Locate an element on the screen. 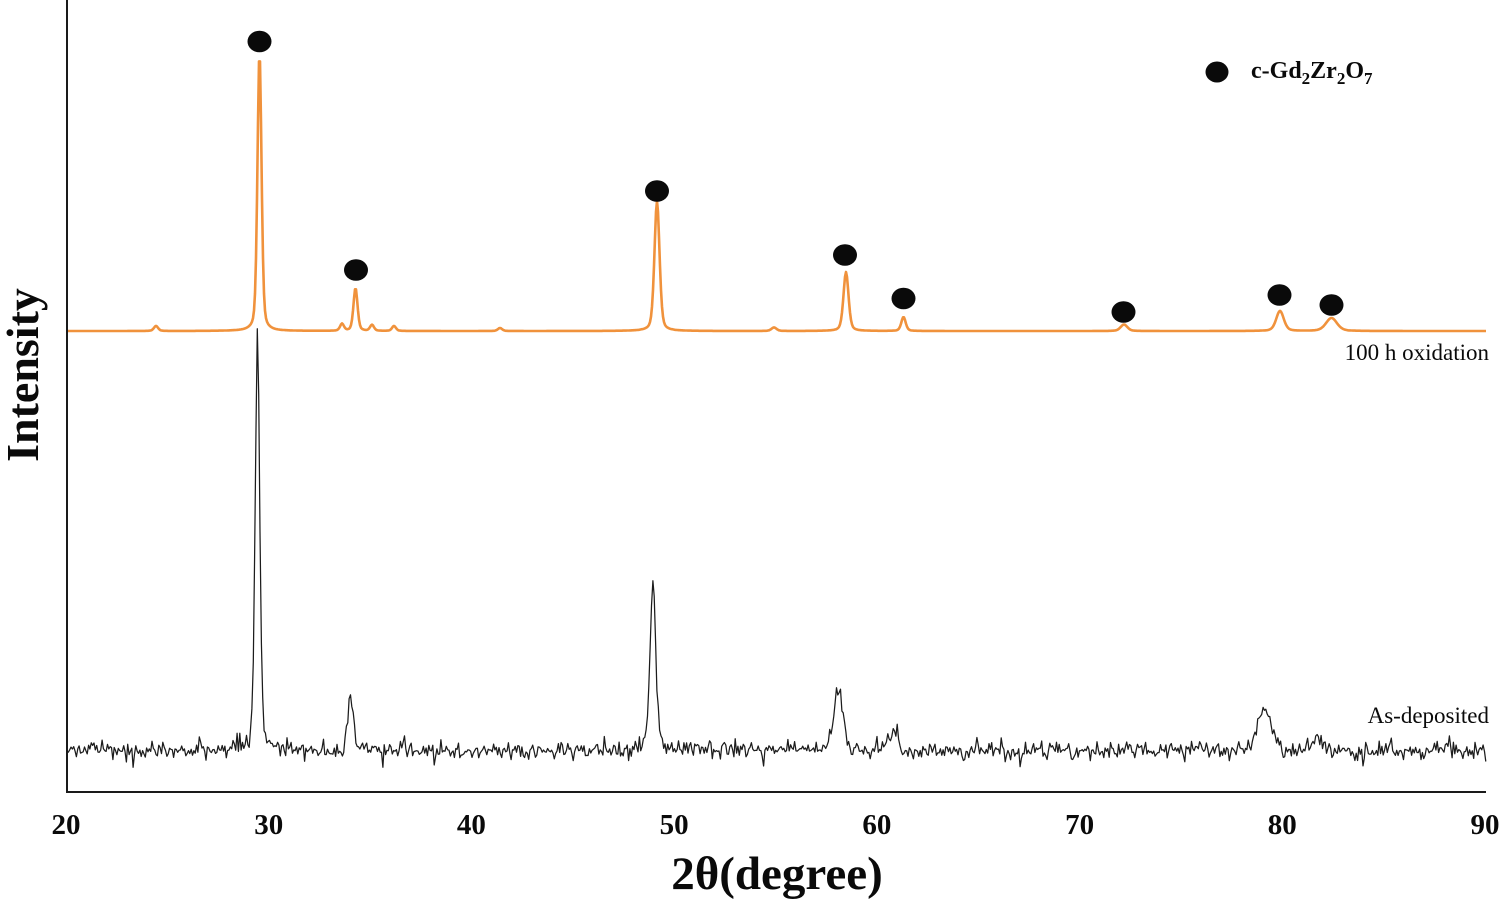 The width and height of the screenshot is (1500, 902). svg-text: 50 is located at coordinates (674, 825).